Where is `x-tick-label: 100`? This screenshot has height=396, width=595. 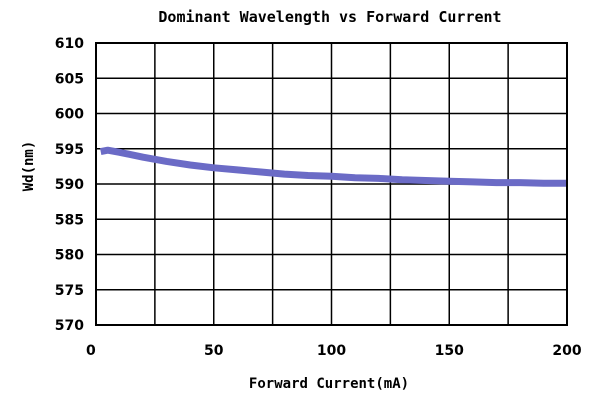
x-tick-label: 100 is located at coordinates (331, 351).